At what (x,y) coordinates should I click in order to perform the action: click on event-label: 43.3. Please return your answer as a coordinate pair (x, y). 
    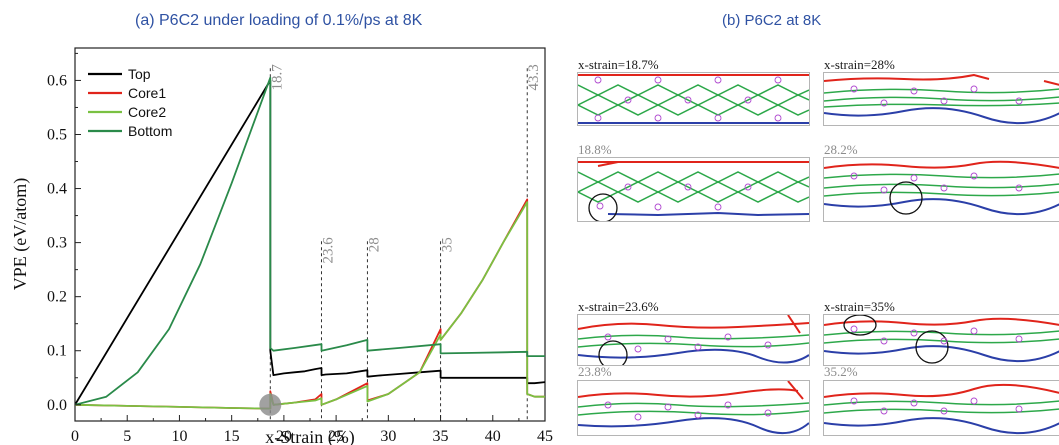
    Looking at the image, I should click on (534, 77).